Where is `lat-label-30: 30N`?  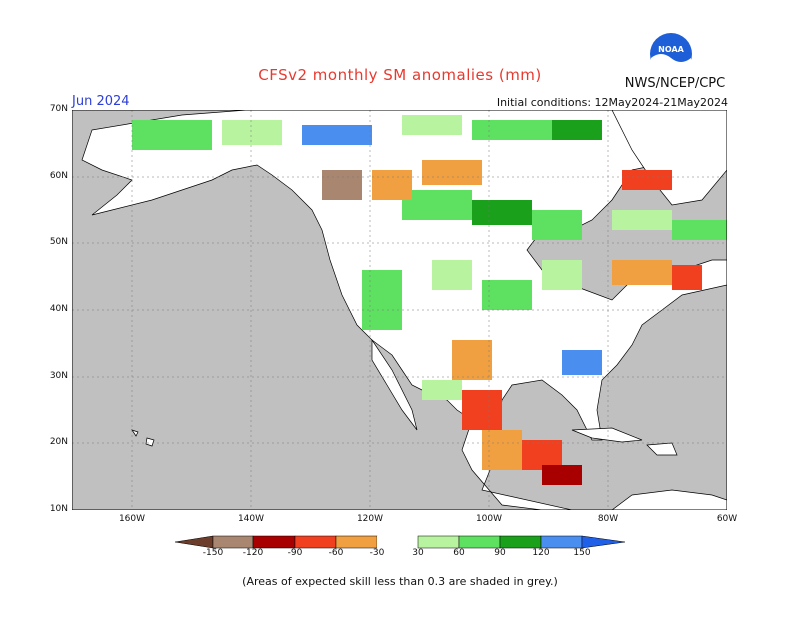 lat-label-30: 30N is located at coordinates (58, 376).